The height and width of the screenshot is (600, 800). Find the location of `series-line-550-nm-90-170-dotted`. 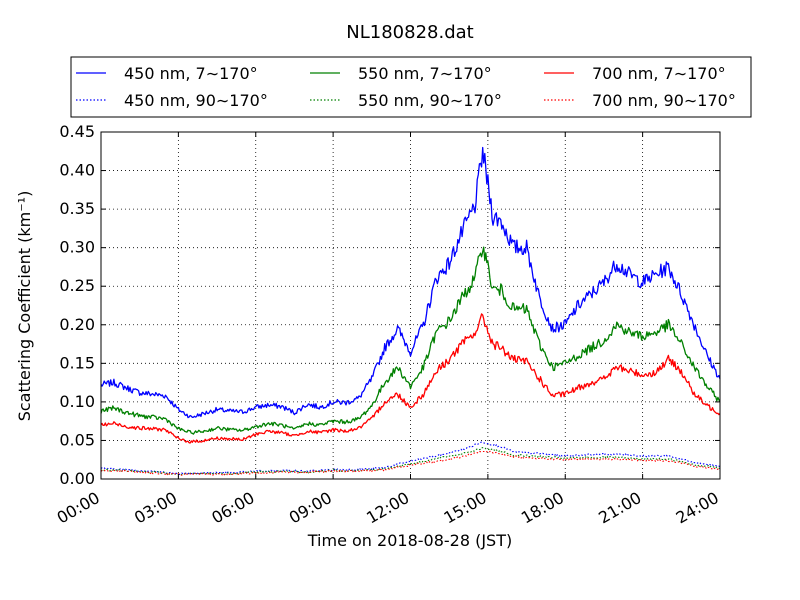

series-line-550-nm-90-170-dotted is located at coordinates (410, 461).